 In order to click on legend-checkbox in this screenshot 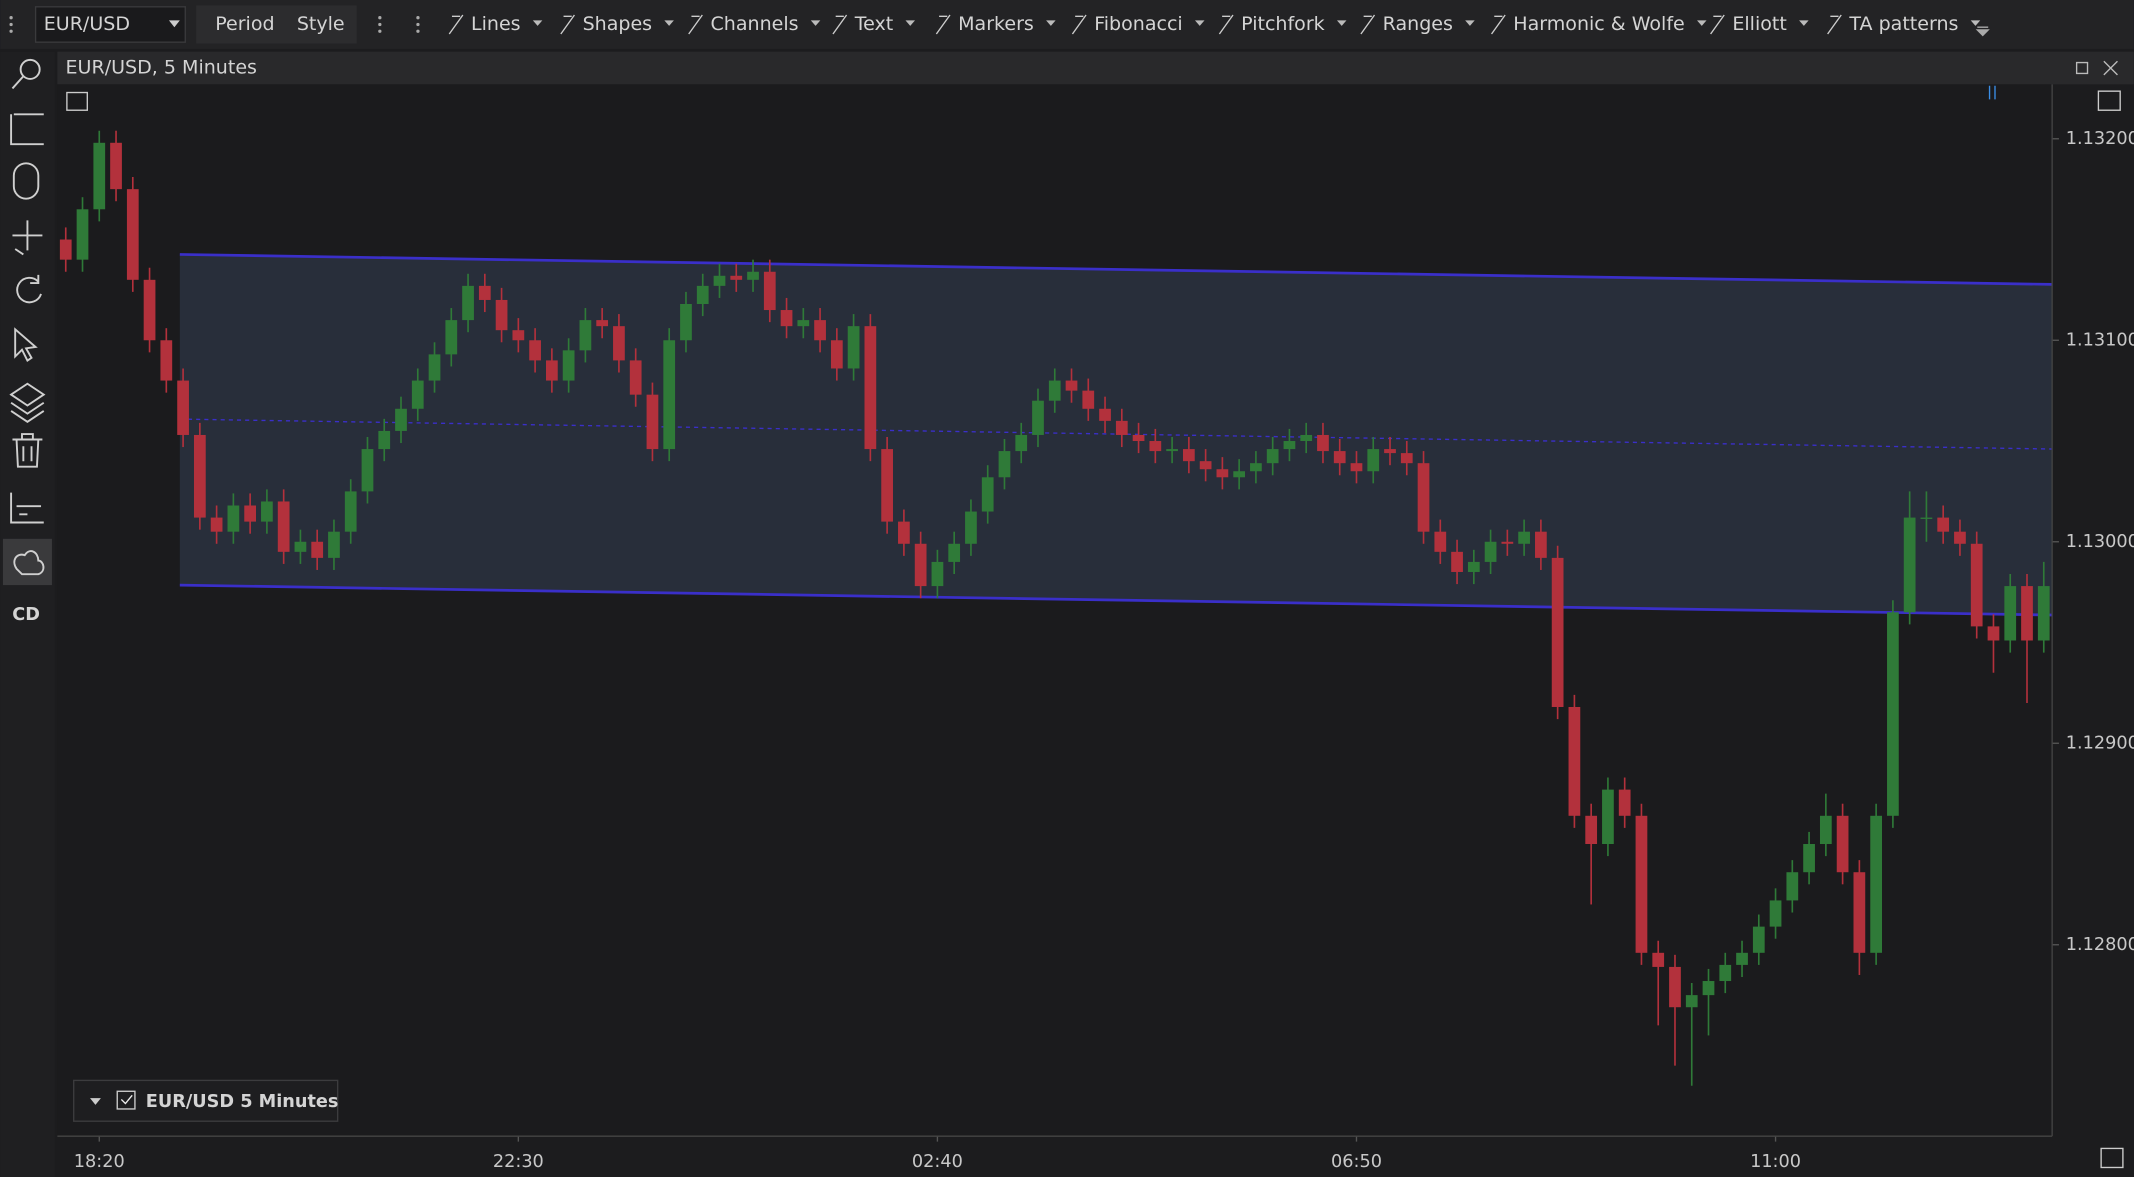, I will do `click(126, 1100)`.